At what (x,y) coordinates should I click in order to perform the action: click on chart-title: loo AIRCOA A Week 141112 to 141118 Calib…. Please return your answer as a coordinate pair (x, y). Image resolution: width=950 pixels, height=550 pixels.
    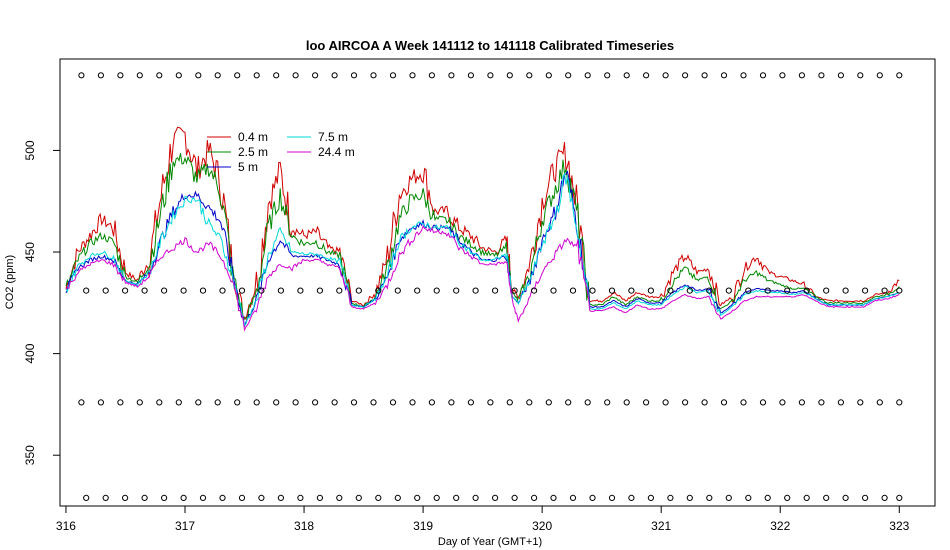
    Looking at the image, I should click on (490, 45).